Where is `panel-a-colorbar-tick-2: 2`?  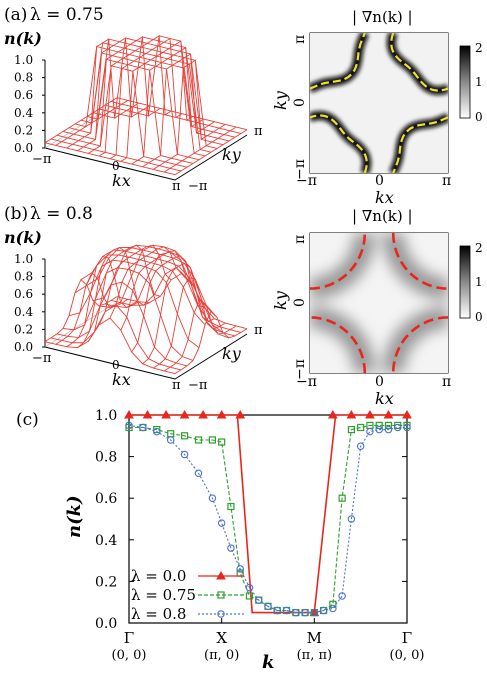 panel-a-colorbar-tick-2: 2 is located at coordinates (479, 48).